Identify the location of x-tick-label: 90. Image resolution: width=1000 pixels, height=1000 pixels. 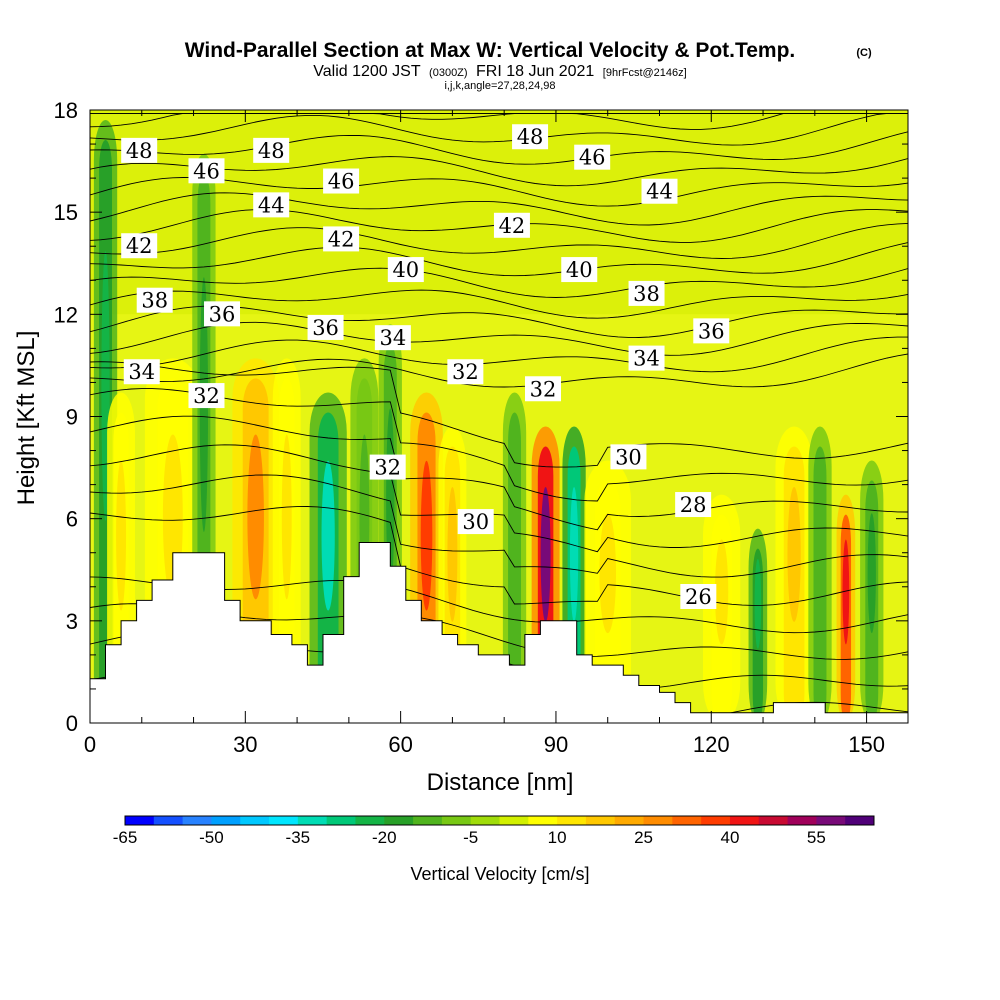
(556, 744).